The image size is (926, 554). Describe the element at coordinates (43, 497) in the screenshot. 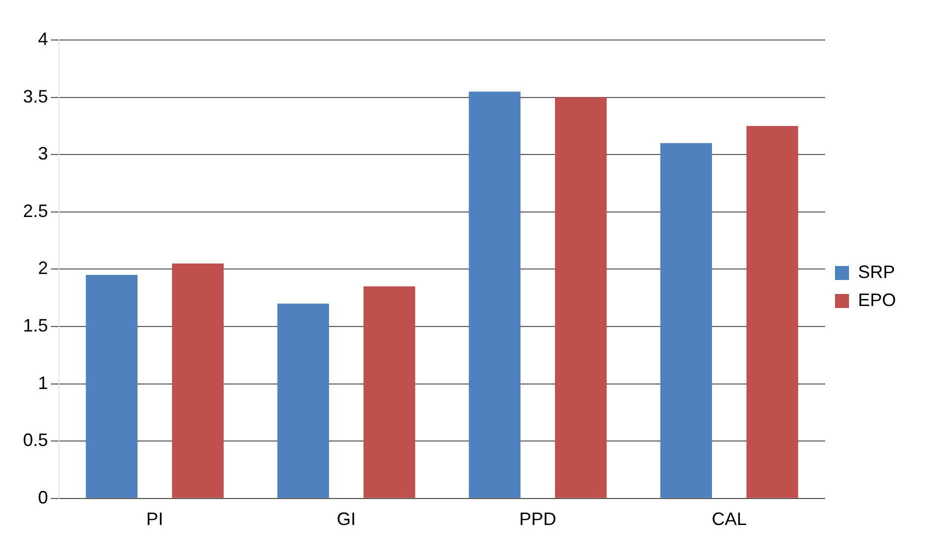

I see `y-tick-label: 0` at that location.